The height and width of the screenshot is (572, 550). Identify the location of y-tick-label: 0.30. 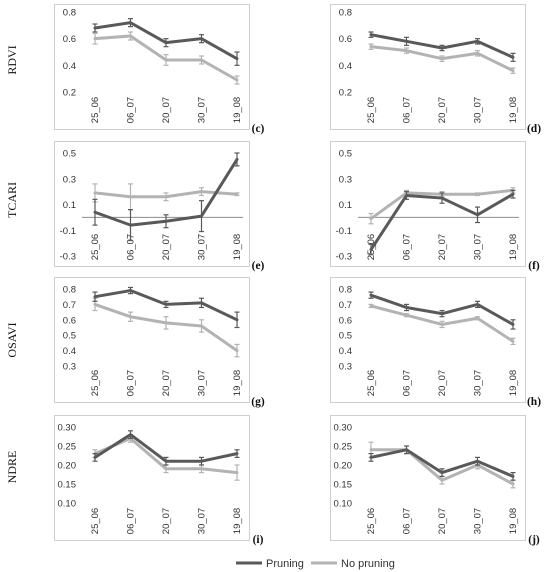
(343, 428).